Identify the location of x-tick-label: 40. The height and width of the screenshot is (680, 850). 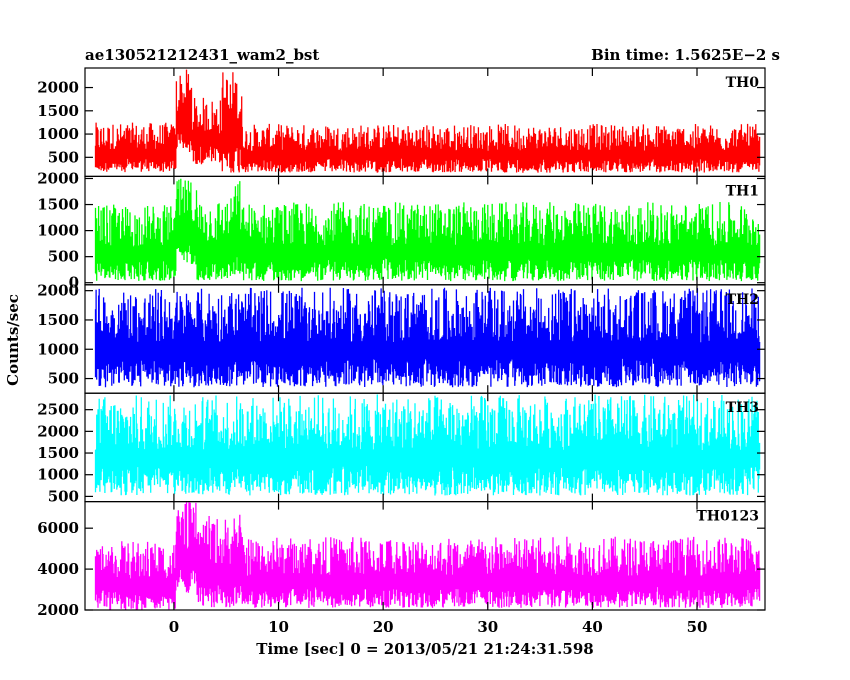
(592, 627).